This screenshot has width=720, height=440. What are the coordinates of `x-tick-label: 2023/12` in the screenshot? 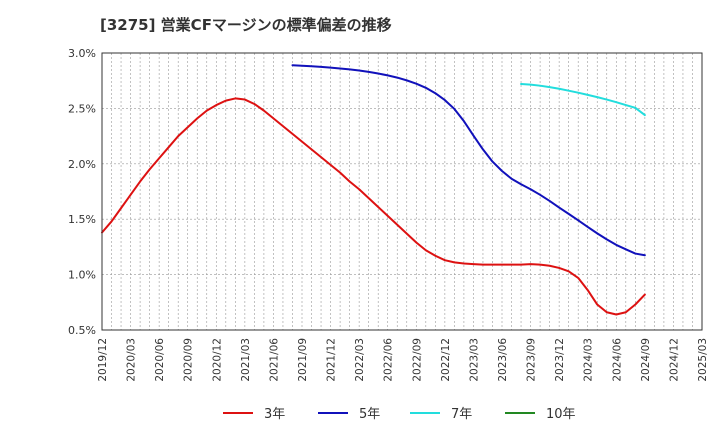 It's located at (560, 360).